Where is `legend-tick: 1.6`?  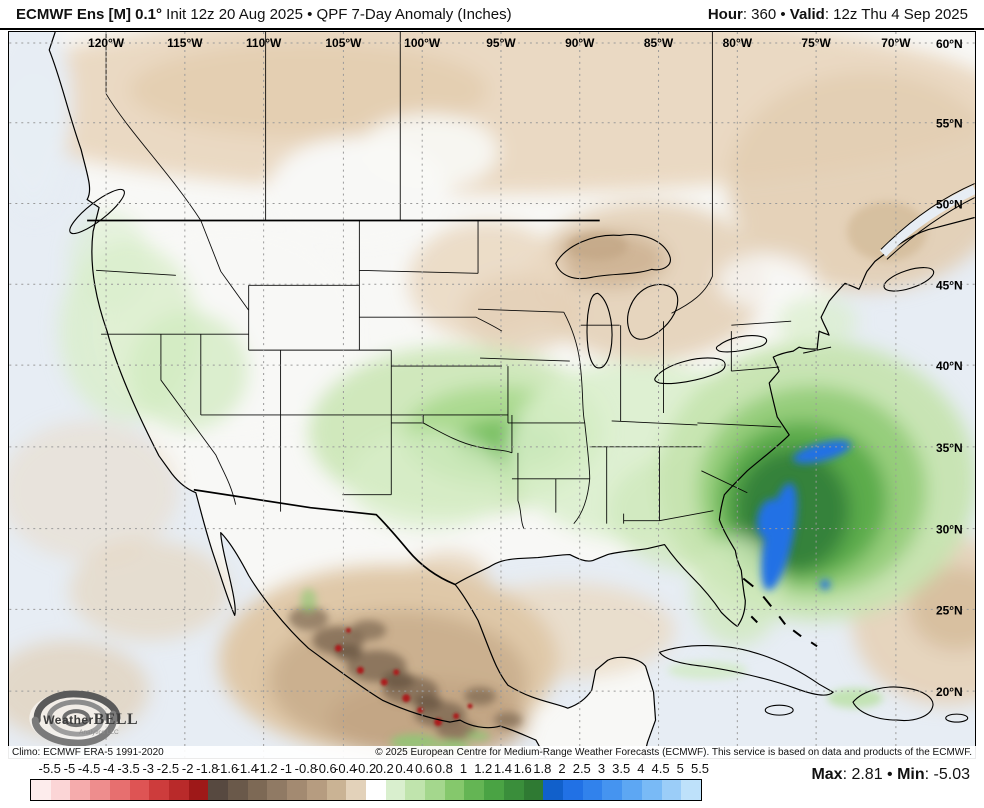 legend-tick: 1.6 is located at coordinates (522, 768).